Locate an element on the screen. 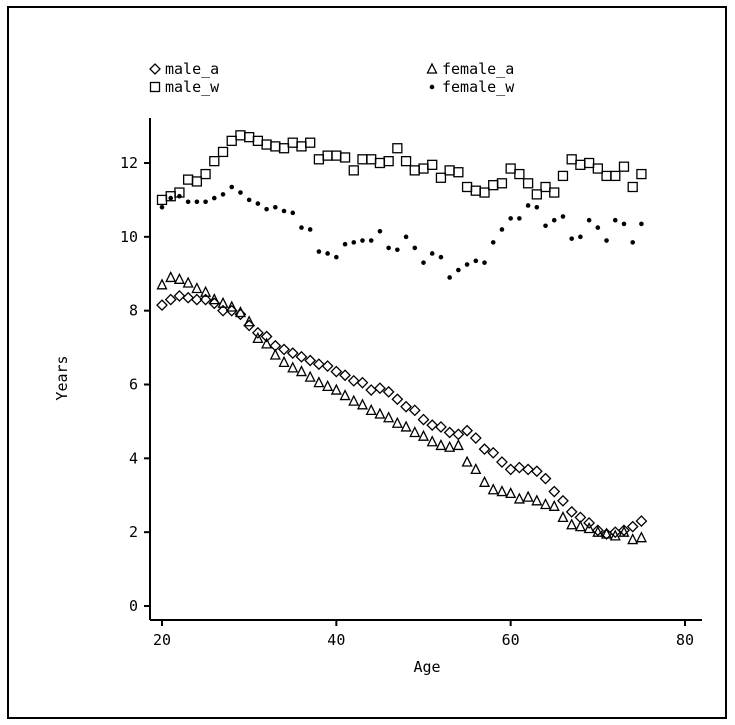 The height and width of the screenshot is (725, 735). legend-item-female_a: female_a is located at coordinates (470, 69).